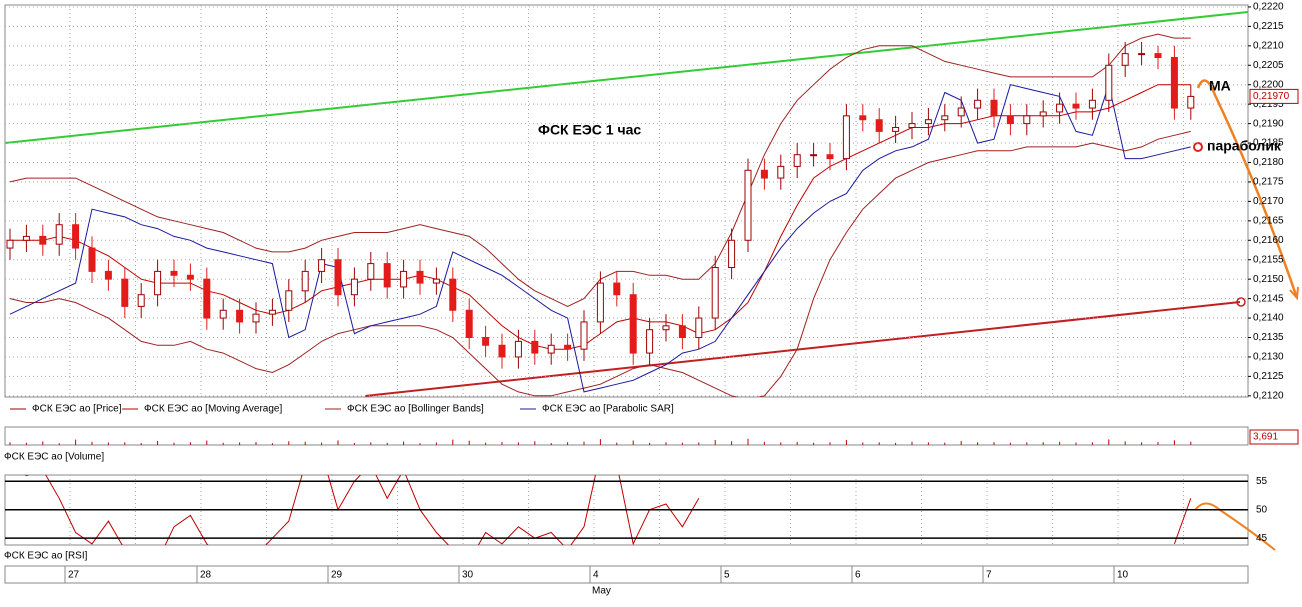 This screenshot has width=1302, height=607. Describe the element at coordinates (727, 575) in the screenshot. I see `x-tick-label: 5` at that location.